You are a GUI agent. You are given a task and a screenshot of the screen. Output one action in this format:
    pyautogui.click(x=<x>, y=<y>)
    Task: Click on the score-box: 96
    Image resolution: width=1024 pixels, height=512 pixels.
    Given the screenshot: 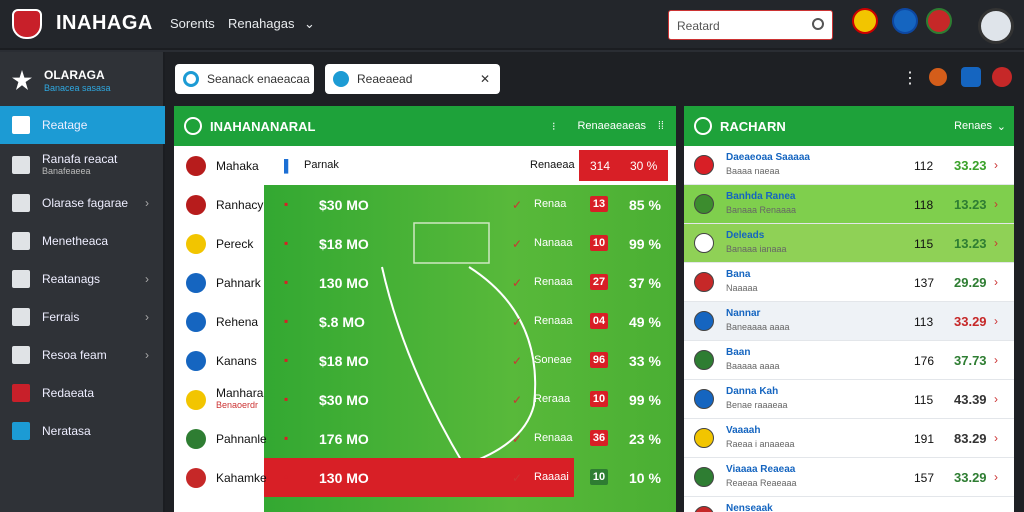 What is the action you would take?
    pyautogui.click(x=599, y=360)
    